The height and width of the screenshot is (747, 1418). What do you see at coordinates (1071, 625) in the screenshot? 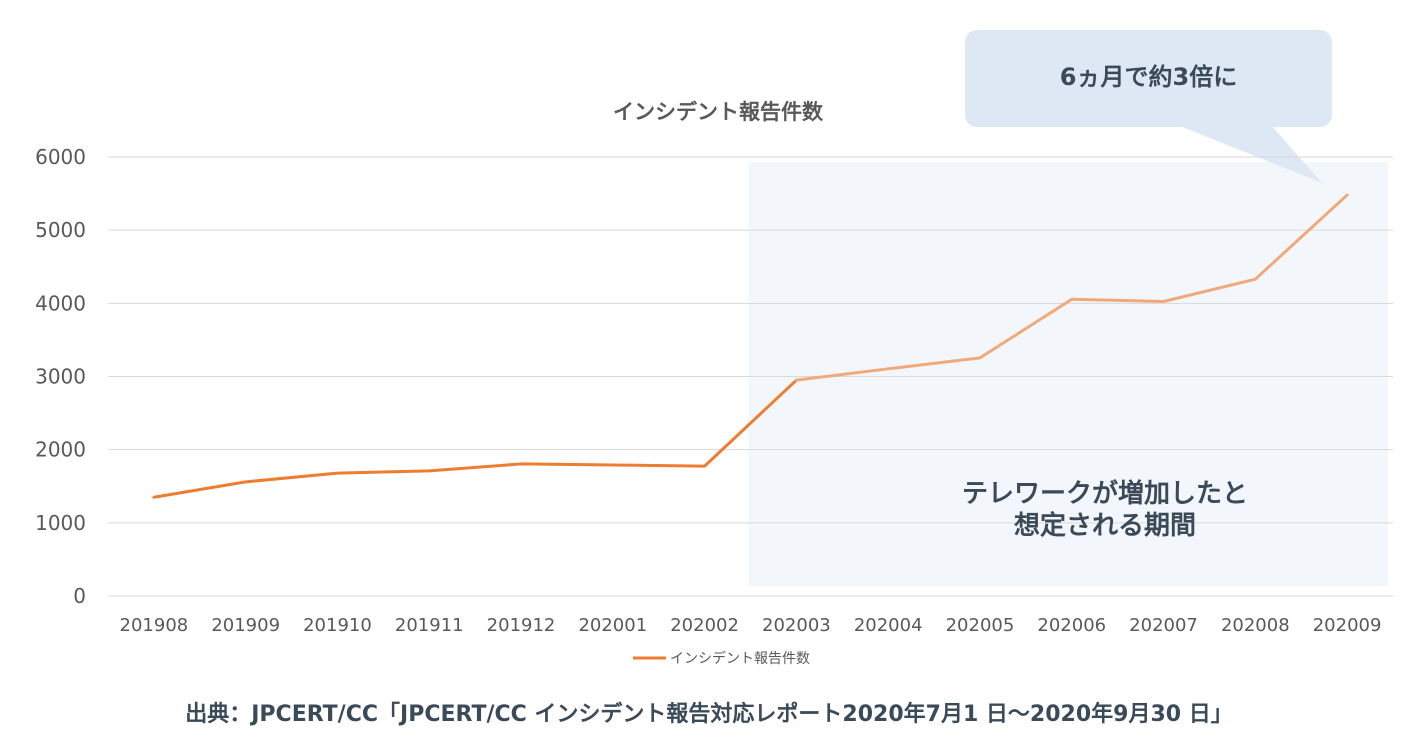
I see `x-tick-label: 202006` at bounding box center [1071, 625].